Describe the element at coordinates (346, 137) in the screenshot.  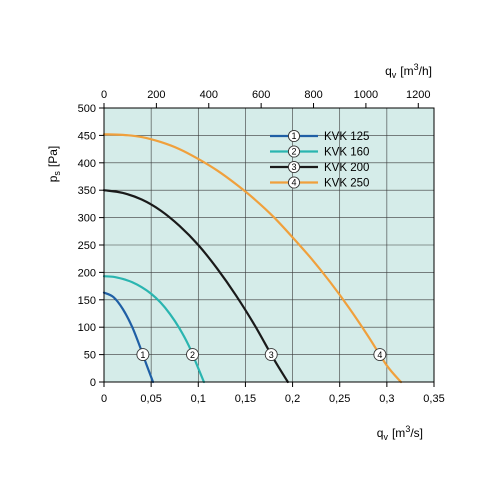
I see `legend-series-name-1: KVK 125` at that location.